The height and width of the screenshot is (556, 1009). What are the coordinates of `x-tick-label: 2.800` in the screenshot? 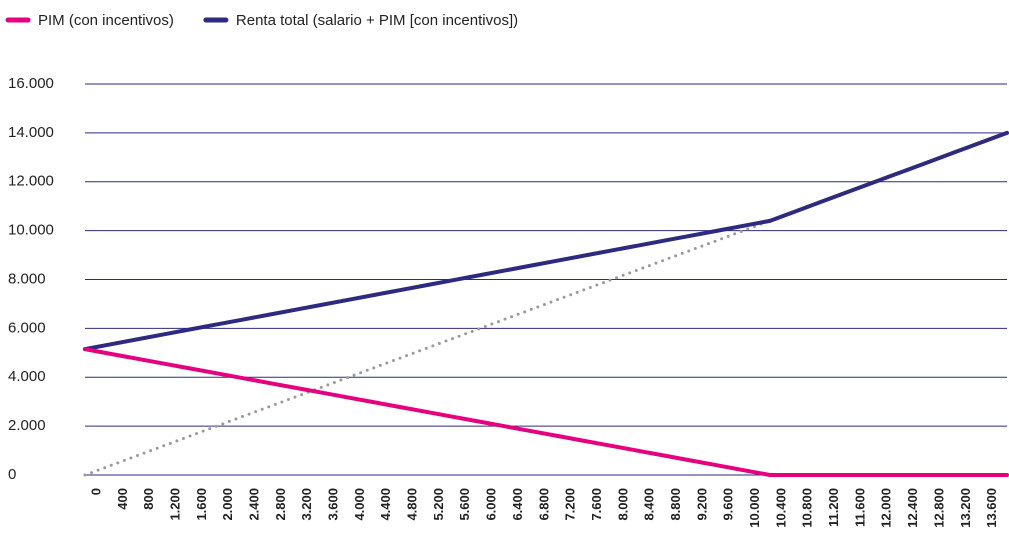 It's located at (280, 504).